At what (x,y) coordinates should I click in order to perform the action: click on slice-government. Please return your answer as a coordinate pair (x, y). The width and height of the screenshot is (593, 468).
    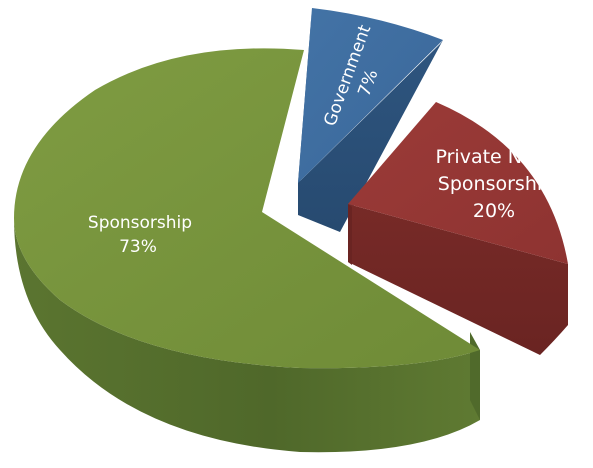
    Looking at the image, I should click on (370, 120).